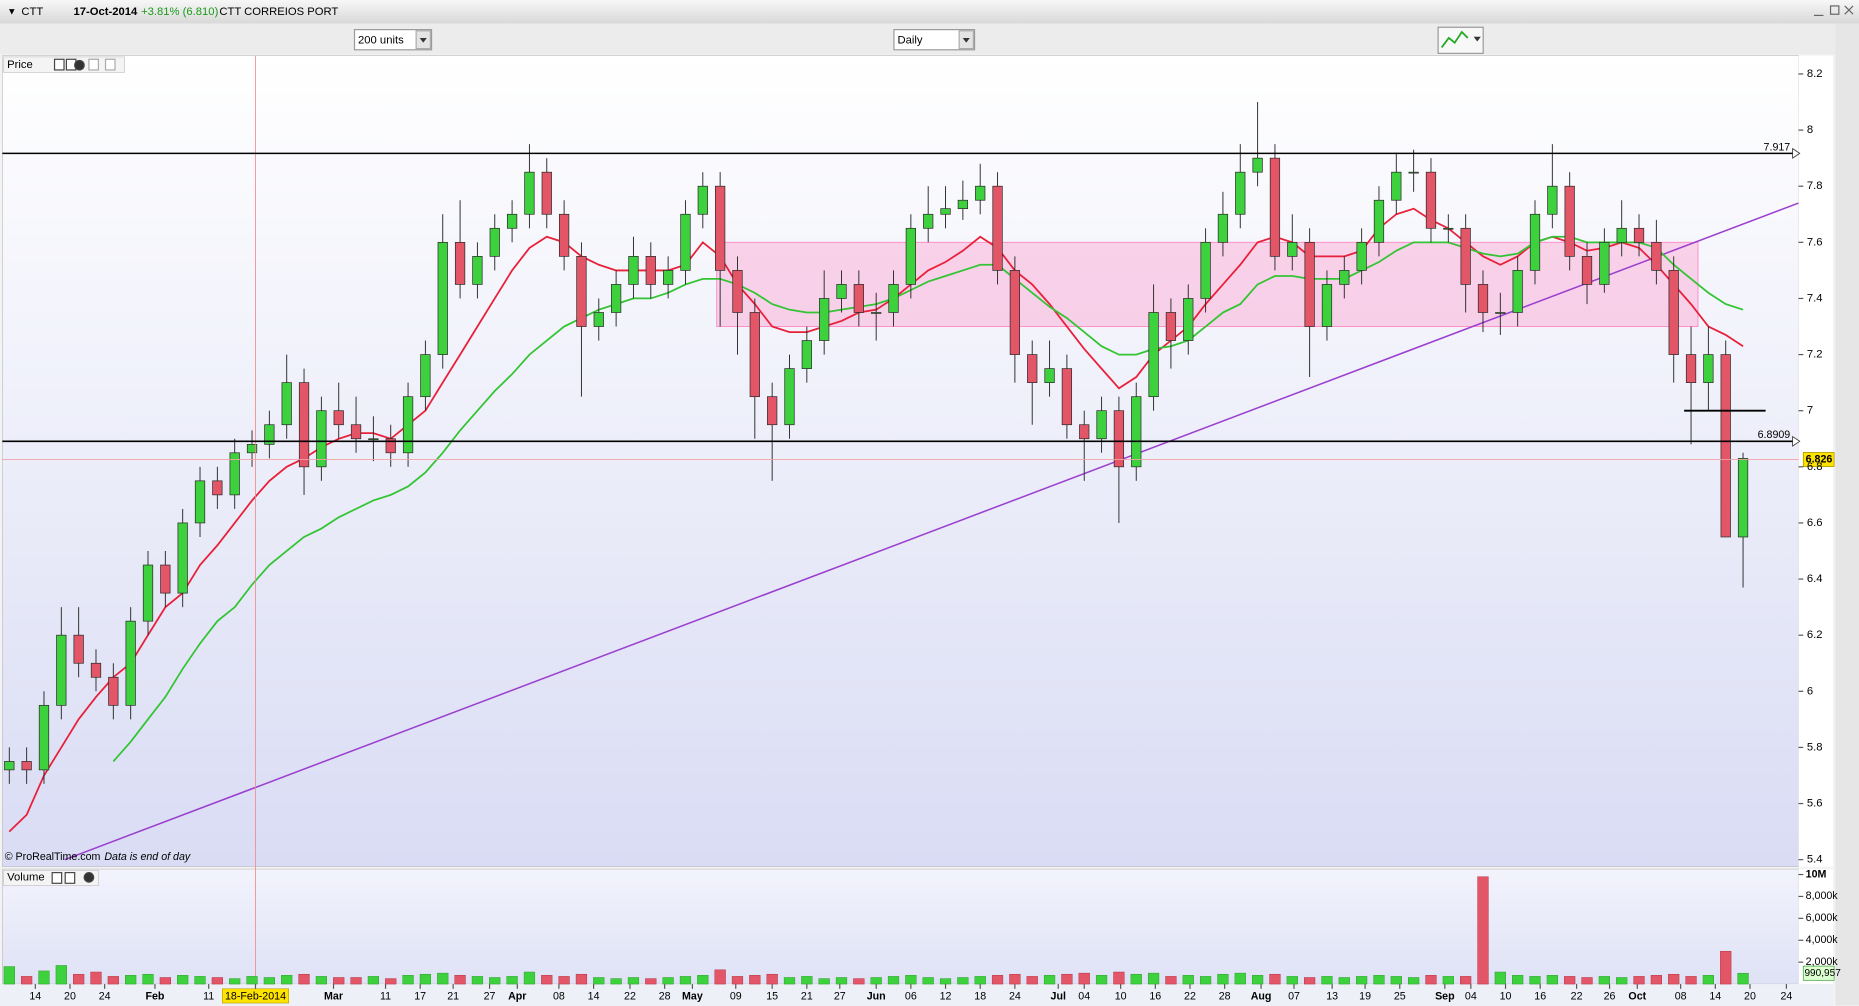 This screenshot has width=1859, height=1006. What do you see at coordinates (1261, 996) in the screenshot?
I see `x-tick-label: Aug` at bounding box center [1261, 996].